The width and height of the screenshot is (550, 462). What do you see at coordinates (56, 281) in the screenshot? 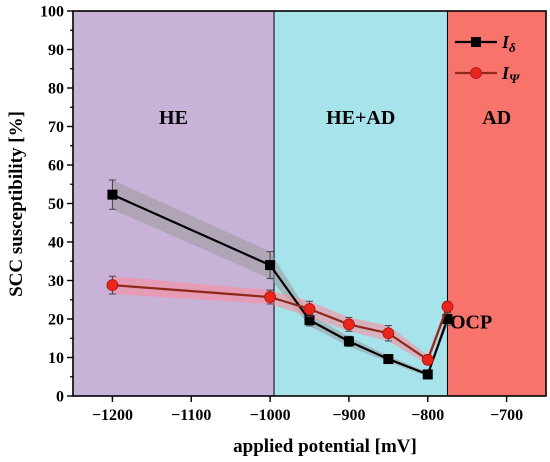
I see `y-tick-label: 30` at bounding box center [56, 281].